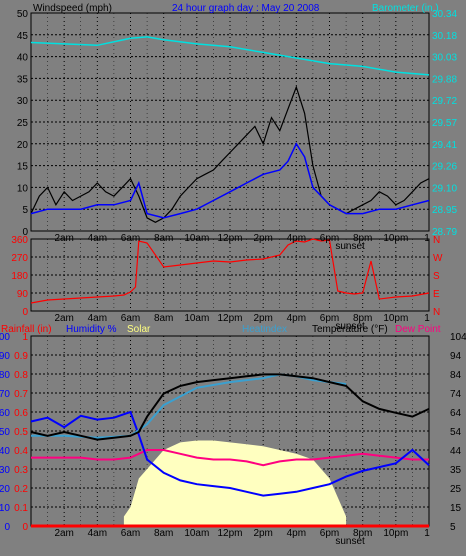  Describe the element at coordinates (139, 329) in the screenshot. I see `legend-solar: Solar` at that location.